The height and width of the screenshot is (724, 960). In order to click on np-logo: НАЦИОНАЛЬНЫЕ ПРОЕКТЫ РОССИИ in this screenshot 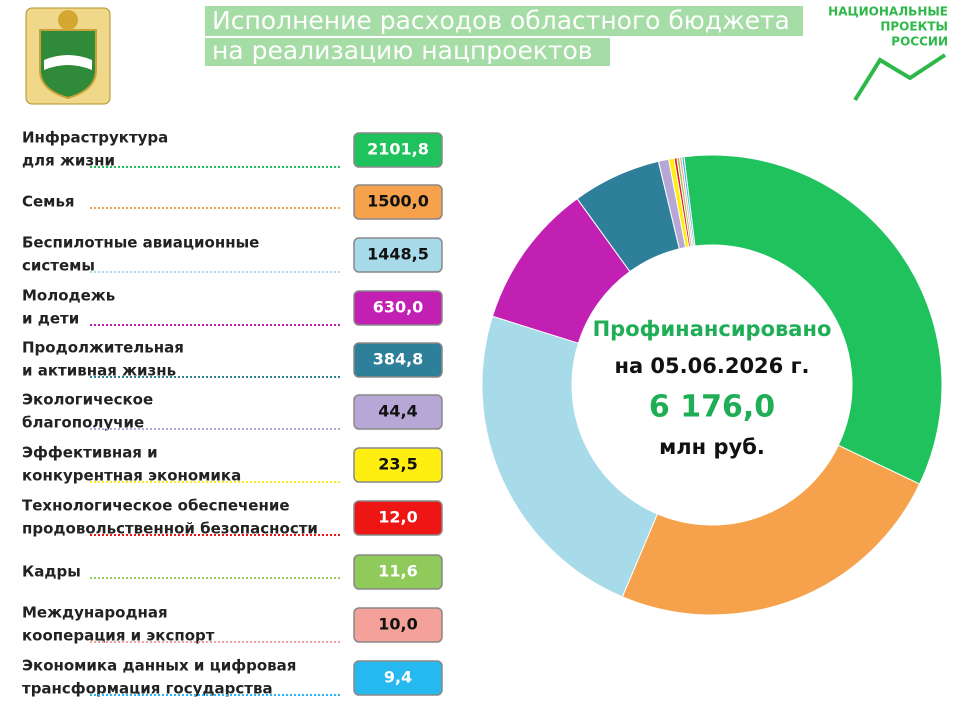, I will do `click(888, 53)`.